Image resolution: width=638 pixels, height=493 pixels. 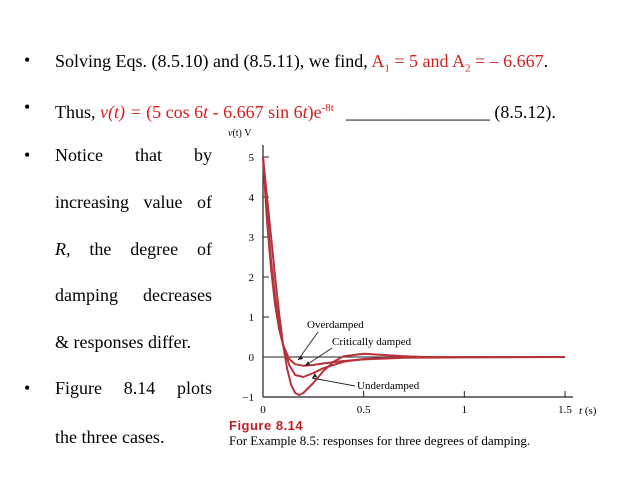 I want to click on notice-line-5: & responses differ., so click(x=123, y=342).